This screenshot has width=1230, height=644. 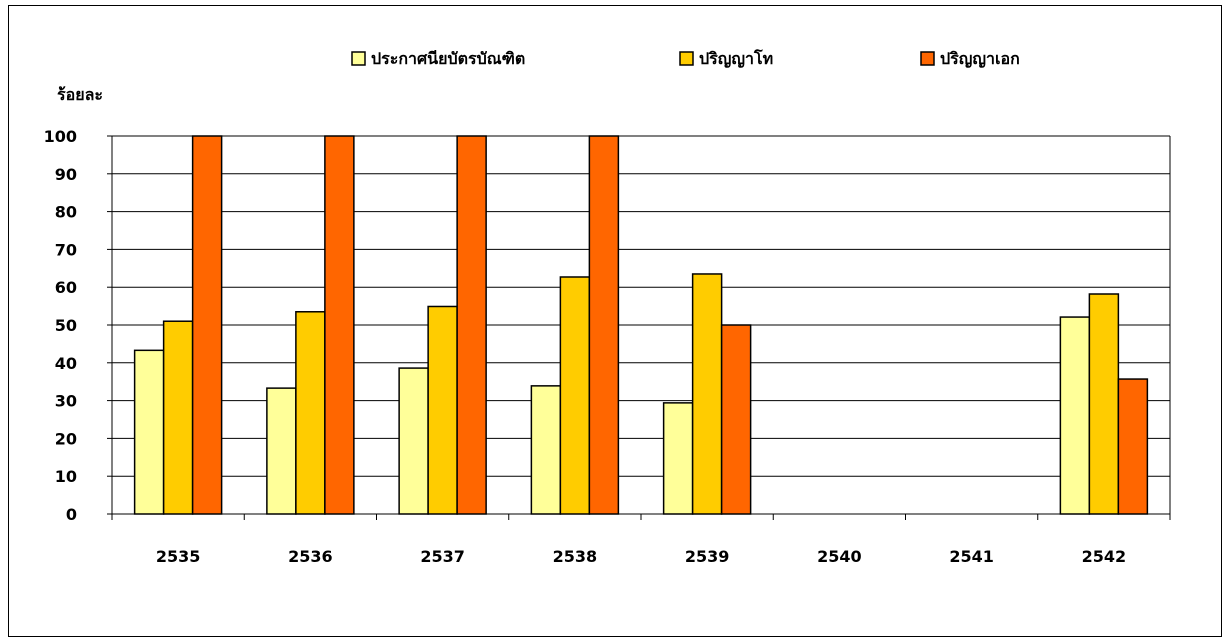 What do you see at coordinates (66, 476) in the screenshot?
I see `y-tick-label: 10` at bounding box center [66, 476].